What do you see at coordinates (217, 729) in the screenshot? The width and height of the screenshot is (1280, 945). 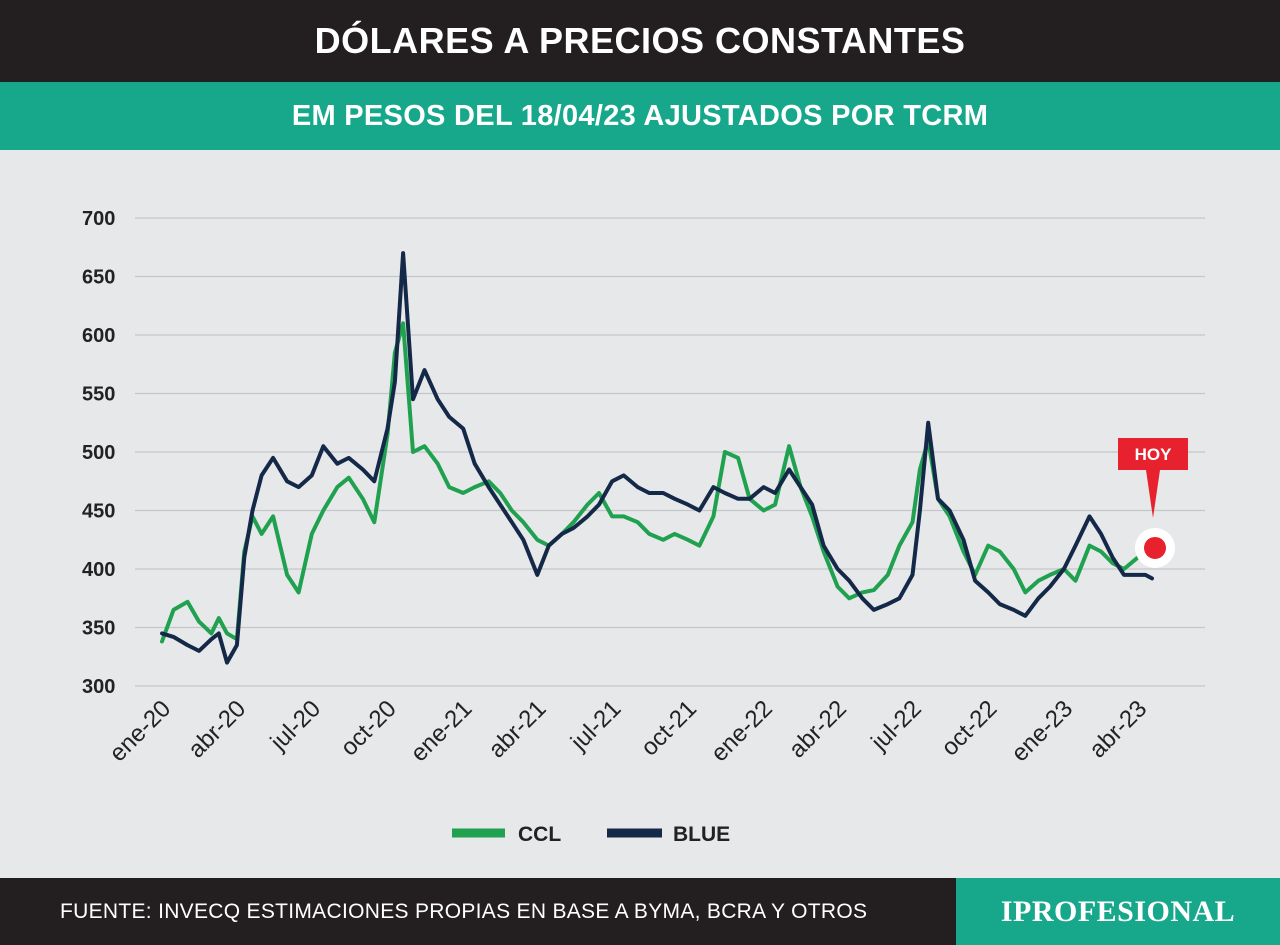 I see `x-tick-label: abr-20` at bounding box center [217, 729].